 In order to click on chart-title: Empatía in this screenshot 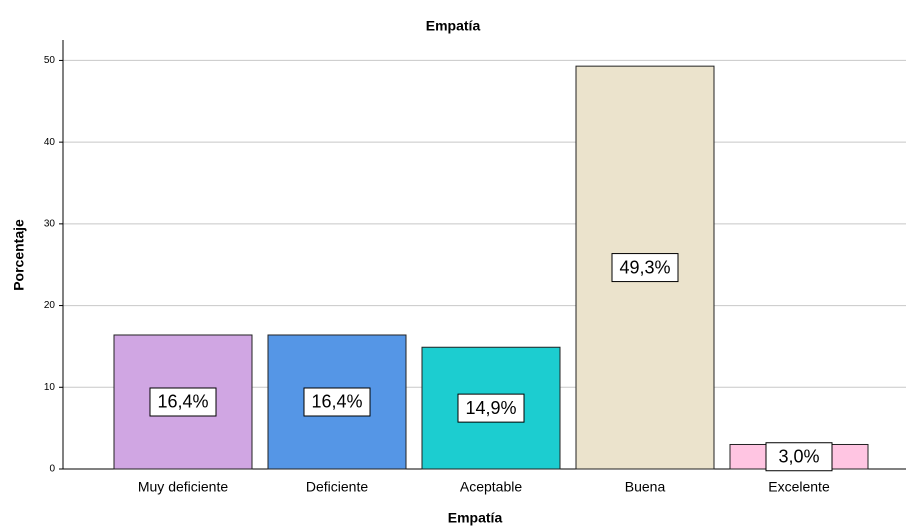, I will do `click(453, 26)`.